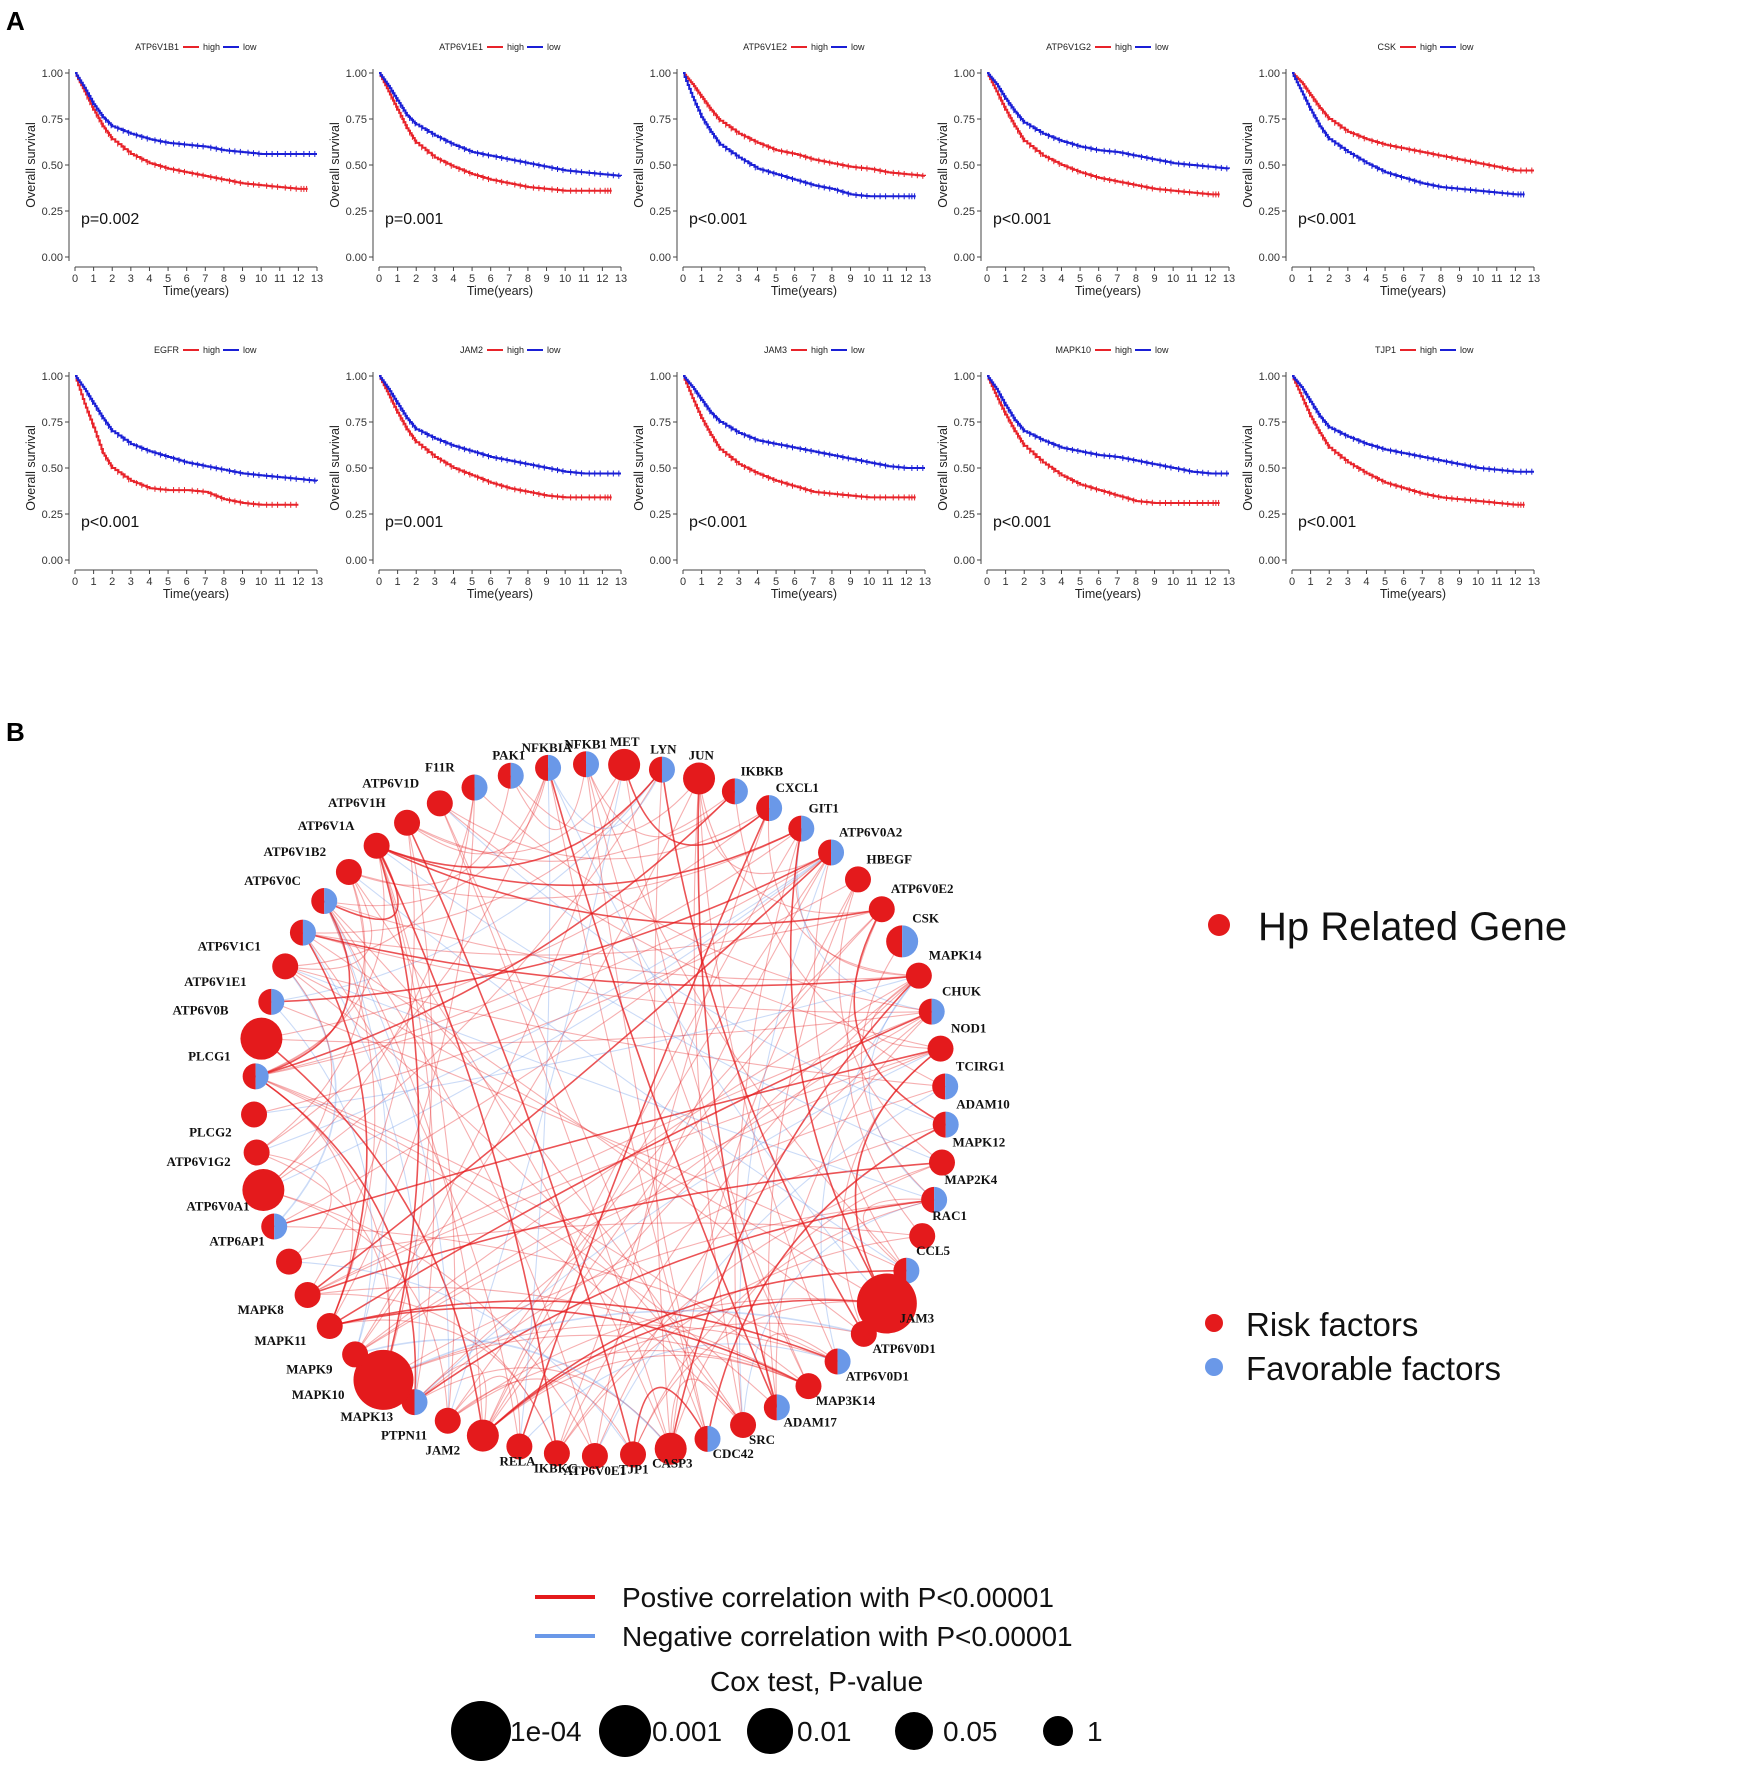  Describe the element at coordinates (398, 279) in the screenshot. I see `km-x-tick-label: 1` at that location.